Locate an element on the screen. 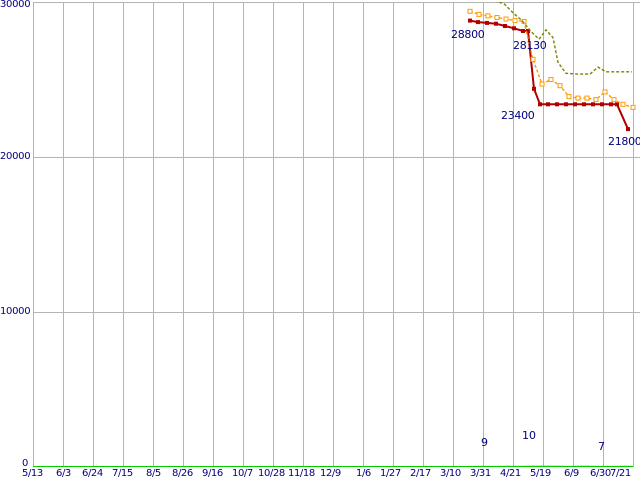 This screenshot has height=480, width=640. x-tick-label: 11/18 is located at coordinates (301, 473).